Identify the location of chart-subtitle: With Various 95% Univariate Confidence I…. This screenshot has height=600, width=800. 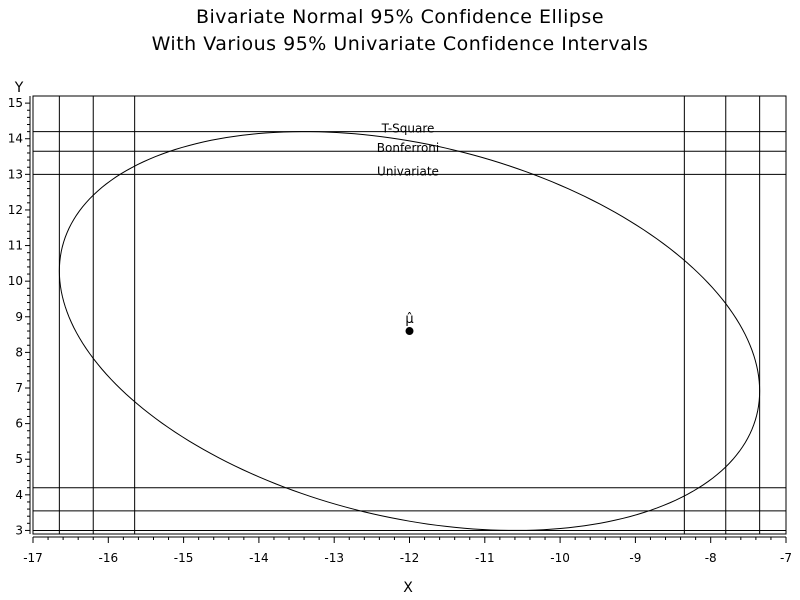
(400, 44).